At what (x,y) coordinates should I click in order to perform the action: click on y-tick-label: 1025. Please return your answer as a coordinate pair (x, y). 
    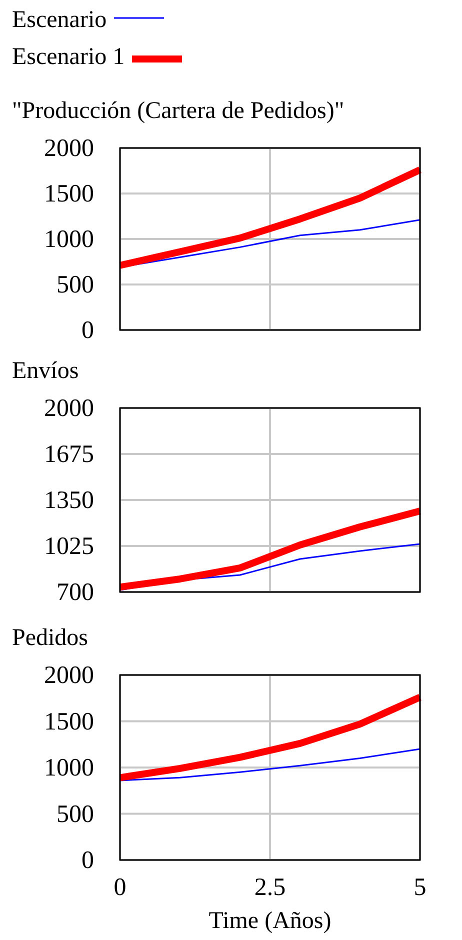
    Looking at the image, I should click on (69, 546).